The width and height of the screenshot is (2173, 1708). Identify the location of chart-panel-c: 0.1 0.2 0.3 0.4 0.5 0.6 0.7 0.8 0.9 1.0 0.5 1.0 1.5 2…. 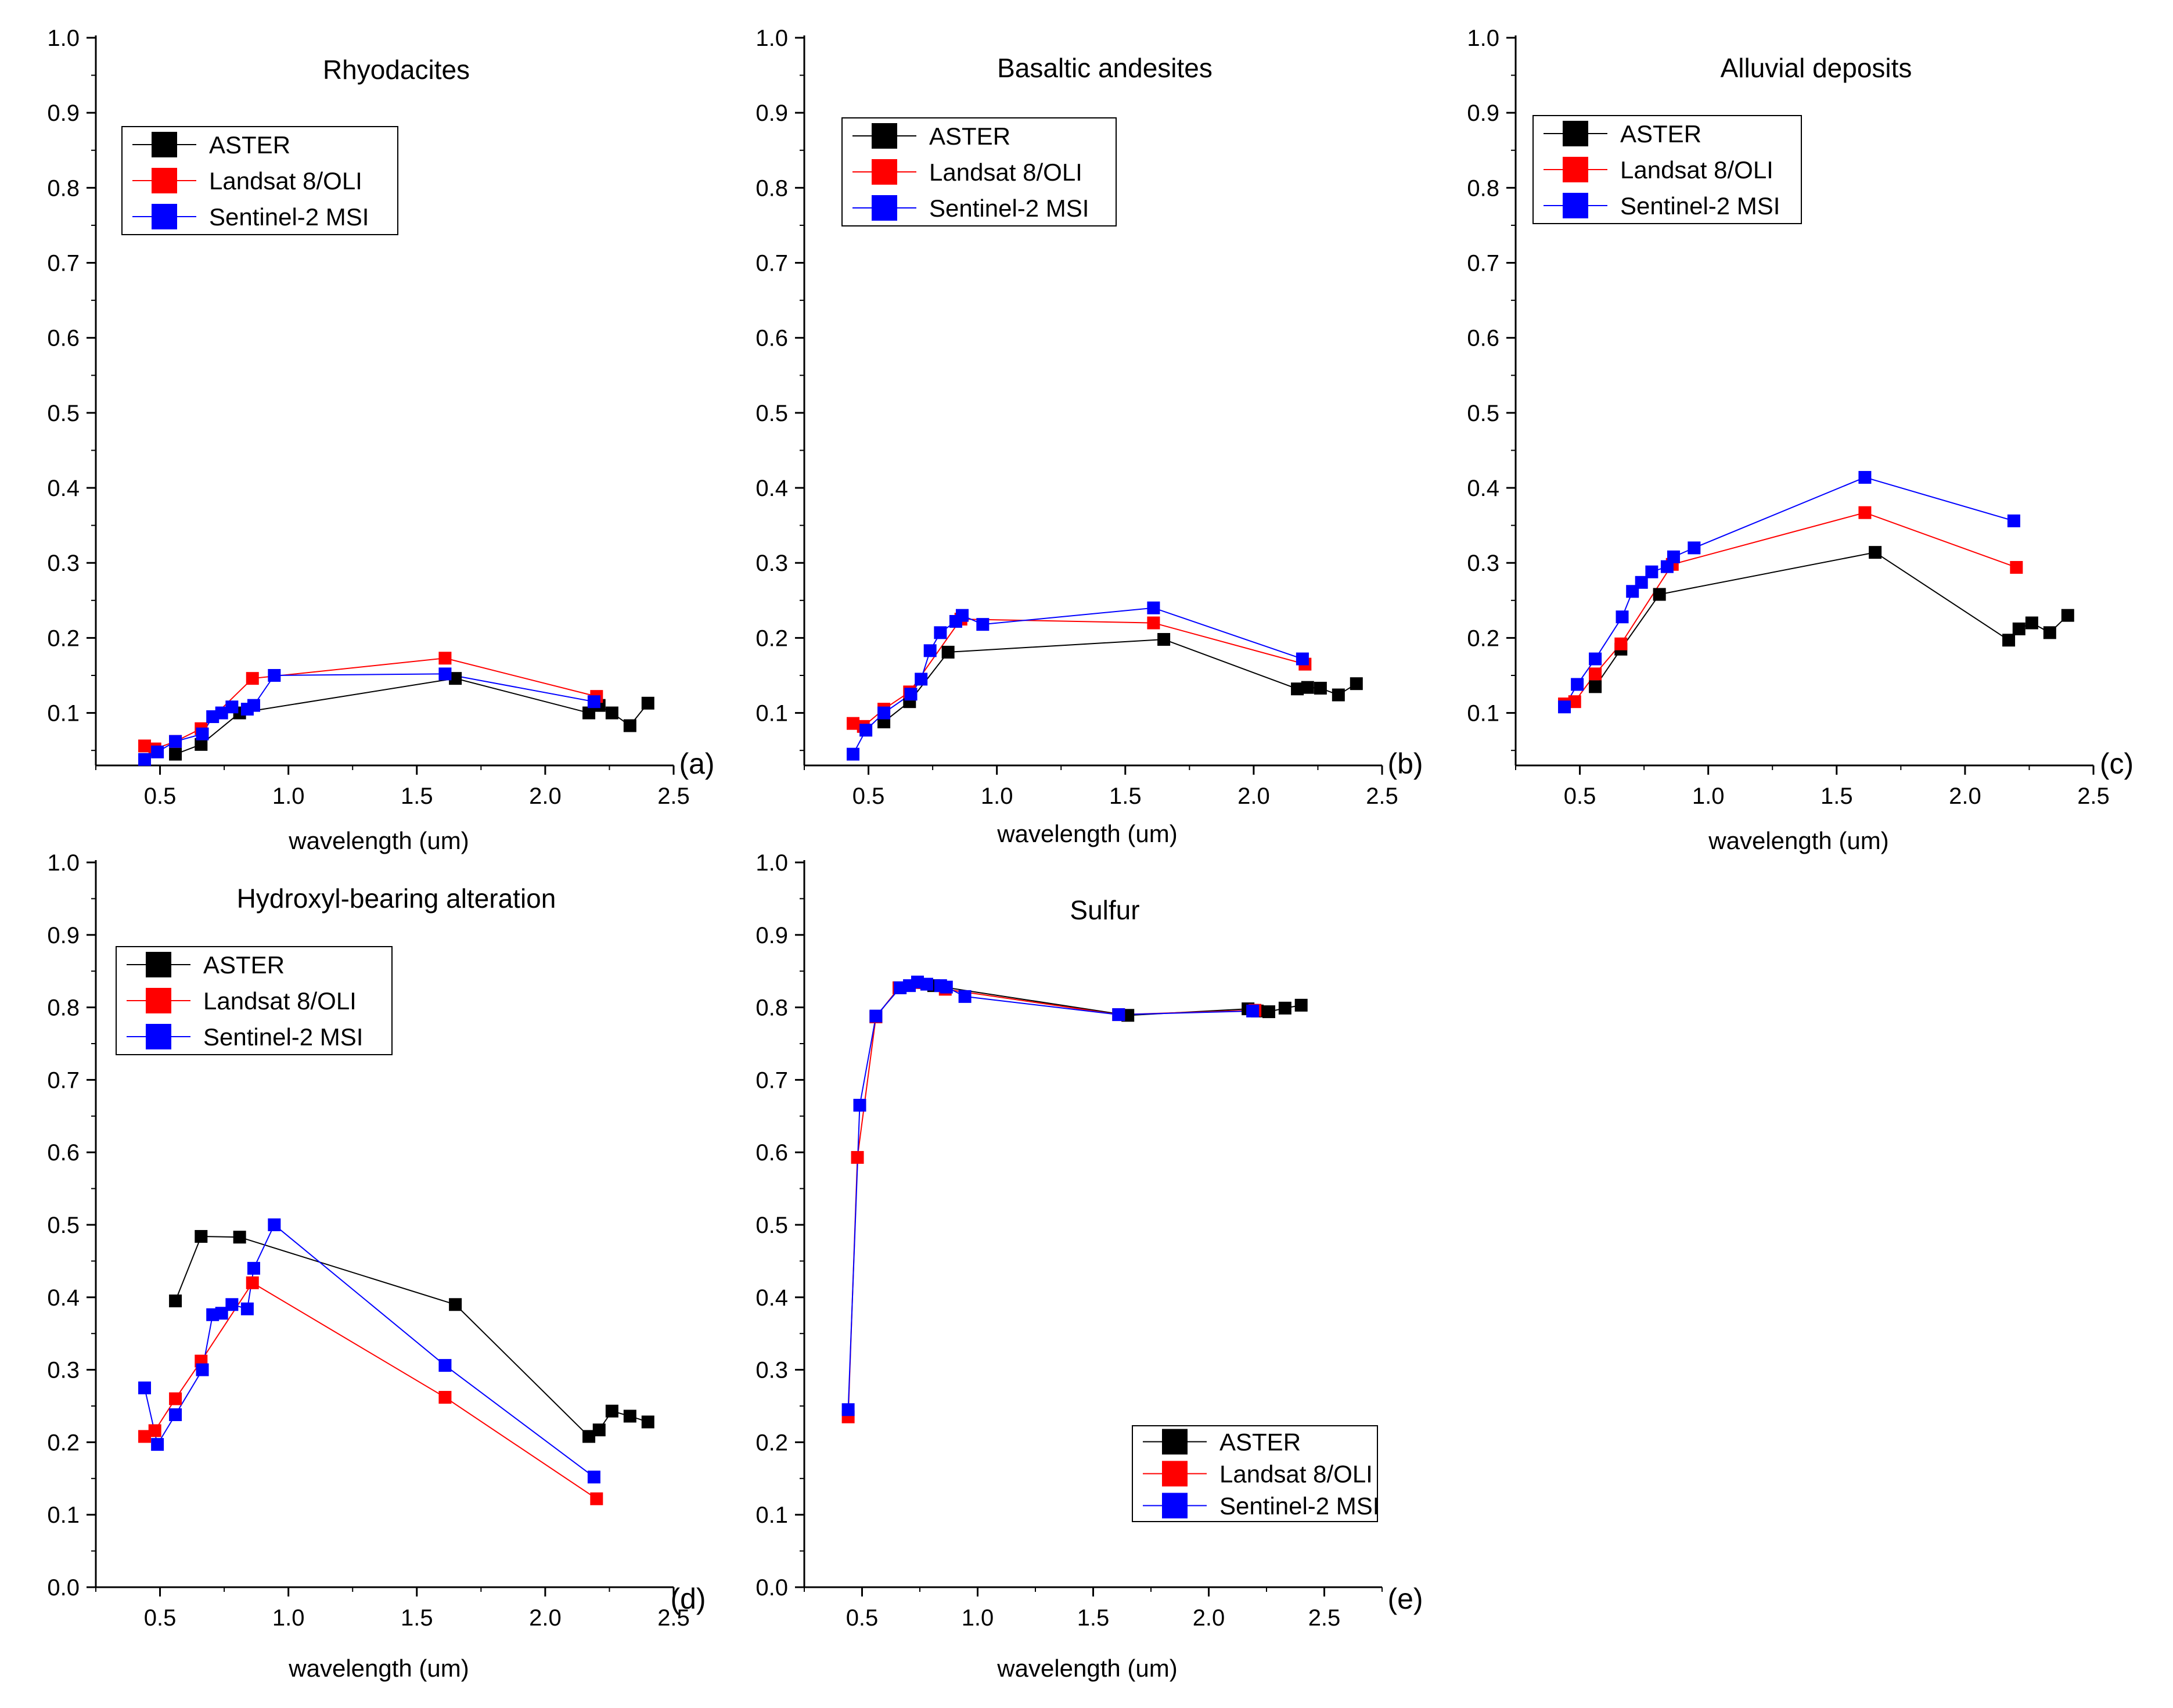
(1800, 440).